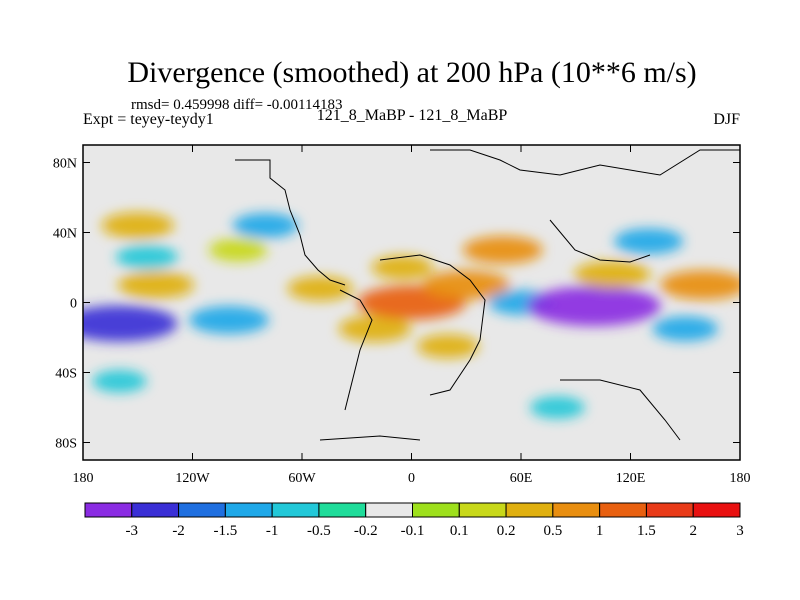 This screenshot has height=600, width=800. What do you see at coordinates (693, 531) in the screenshot?
I see `colorbar-label-12: 2` at bounding box center [693, 531].